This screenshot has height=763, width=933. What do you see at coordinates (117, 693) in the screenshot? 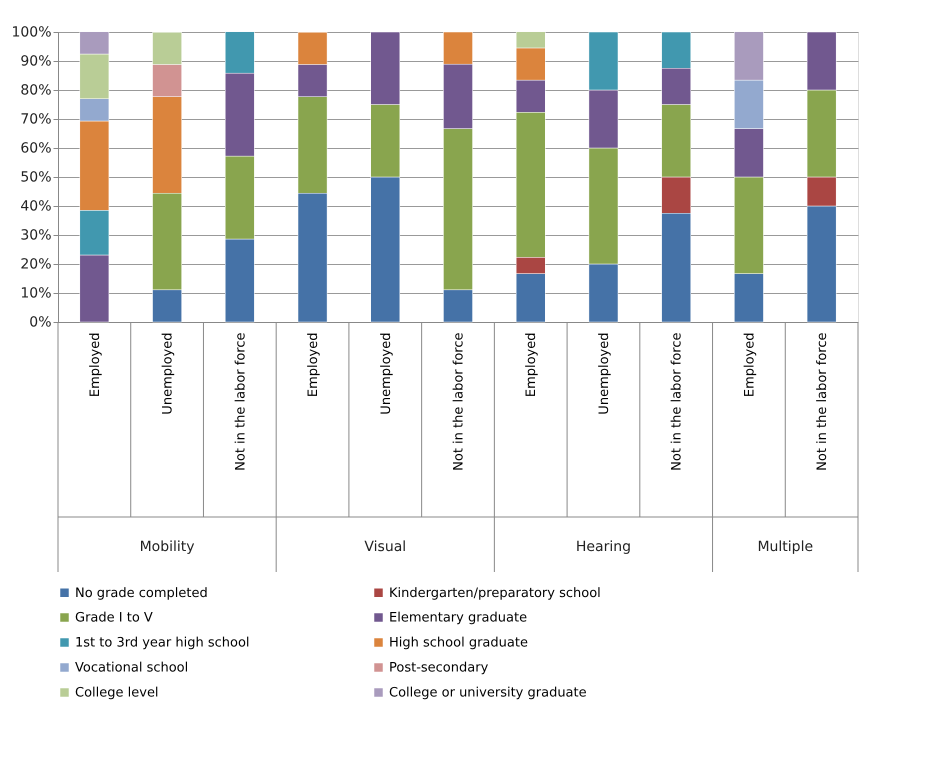
I see `legend-label: College level` at bounding box center [117, 693].